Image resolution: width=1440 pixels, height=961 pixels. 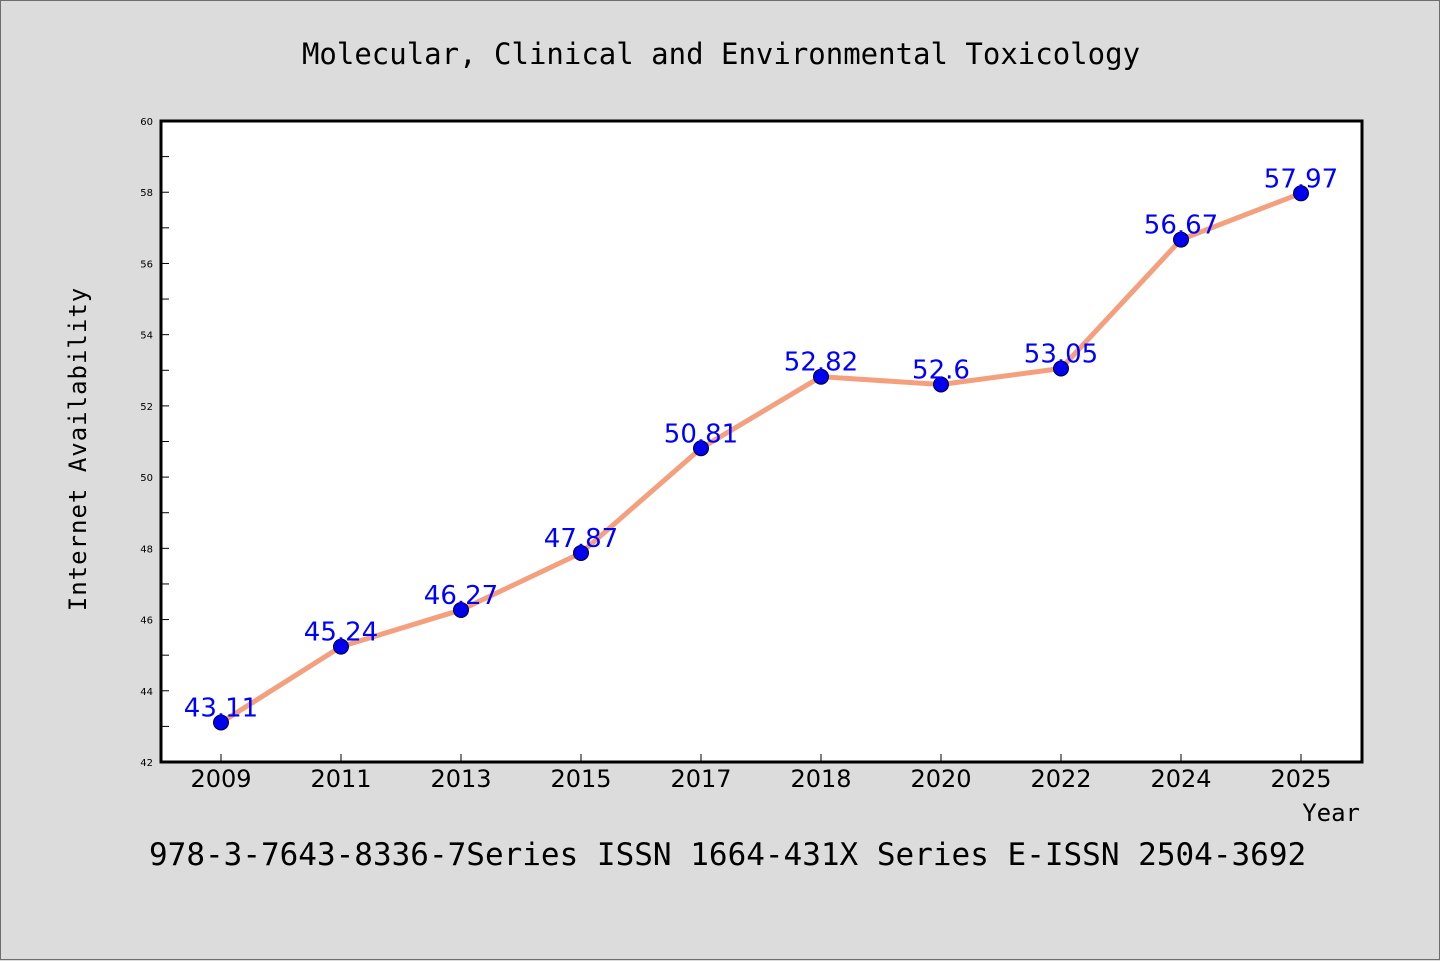 I want to click on x-tick-label: 2015, so click(x=580, y=779).